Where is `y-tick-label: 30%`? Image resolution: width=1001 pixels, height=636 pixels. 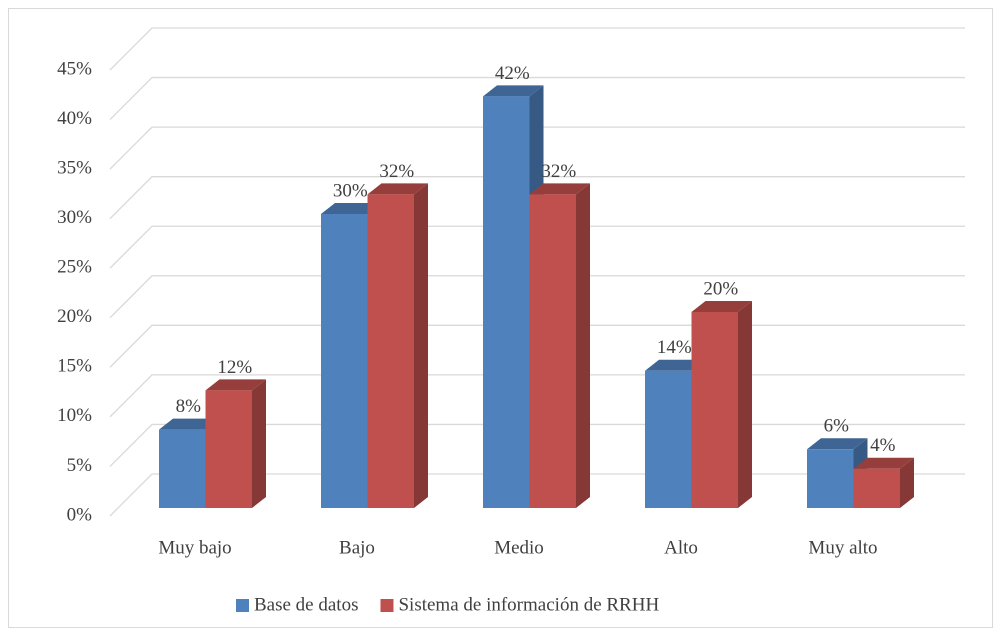 y-tick-label: 30% is located at coordinates (74, 217).